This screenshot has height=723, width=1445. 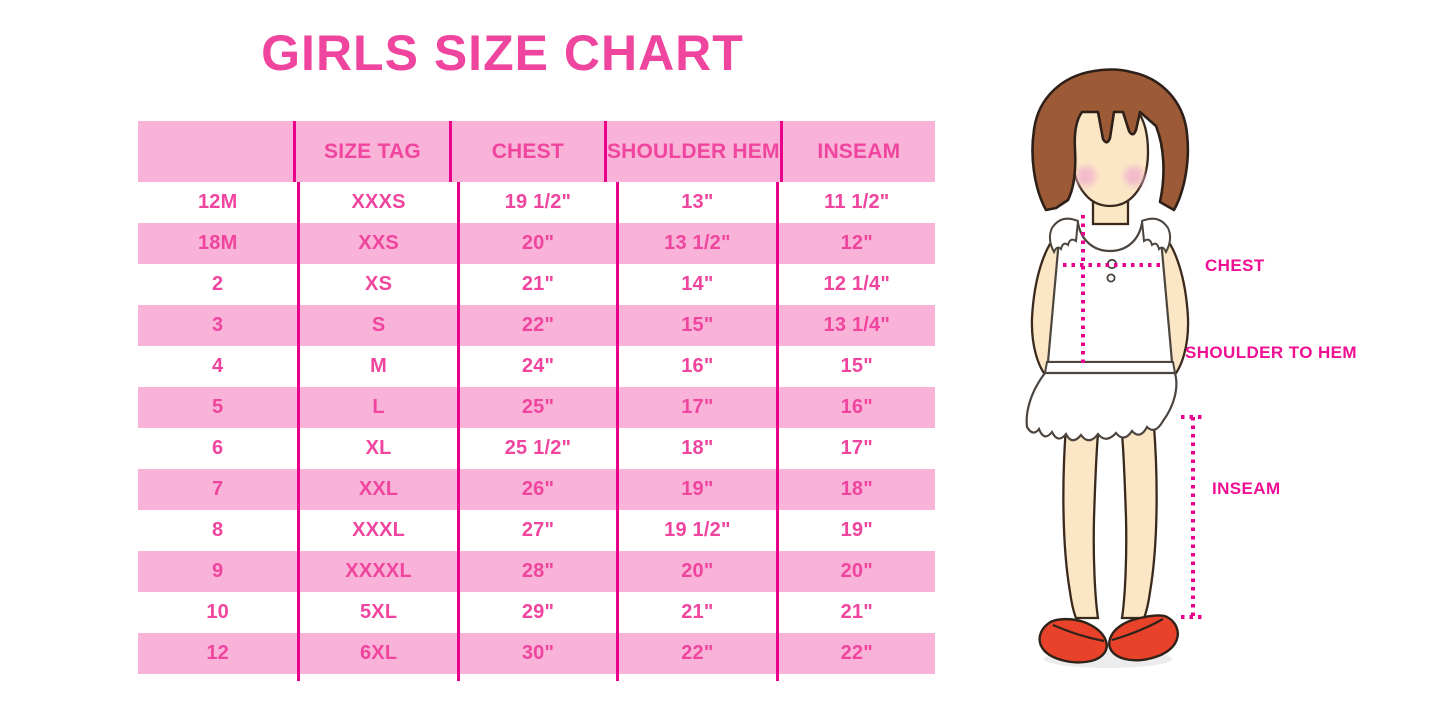 I want to click on table-cell: 5XL, so click(x=376, y=612).